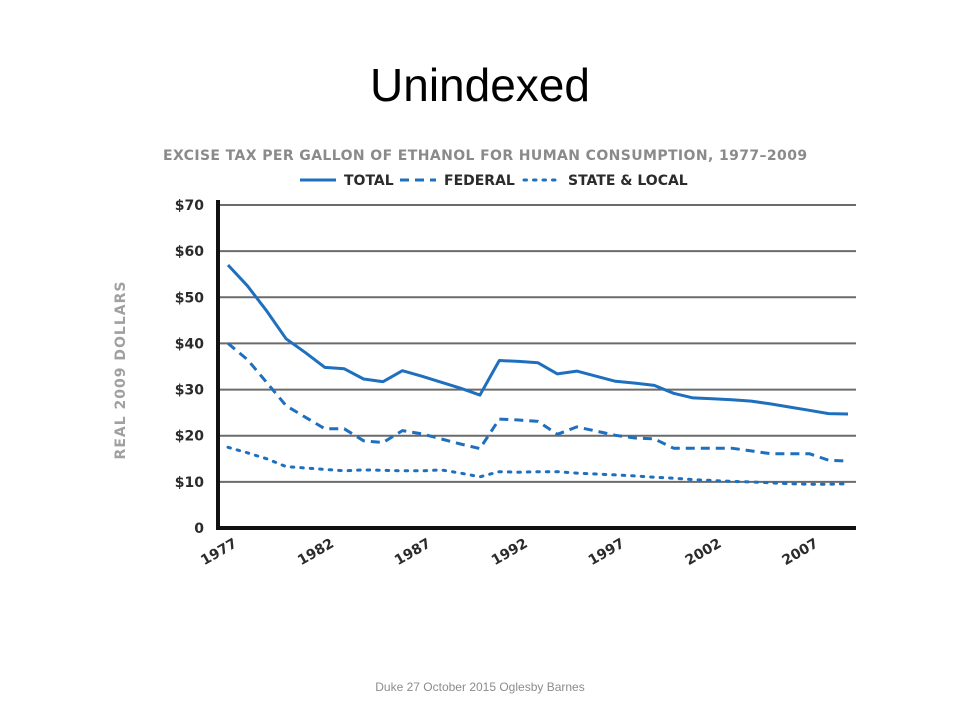  I want to click on x-tick-label: 1982, so click(316, 552).